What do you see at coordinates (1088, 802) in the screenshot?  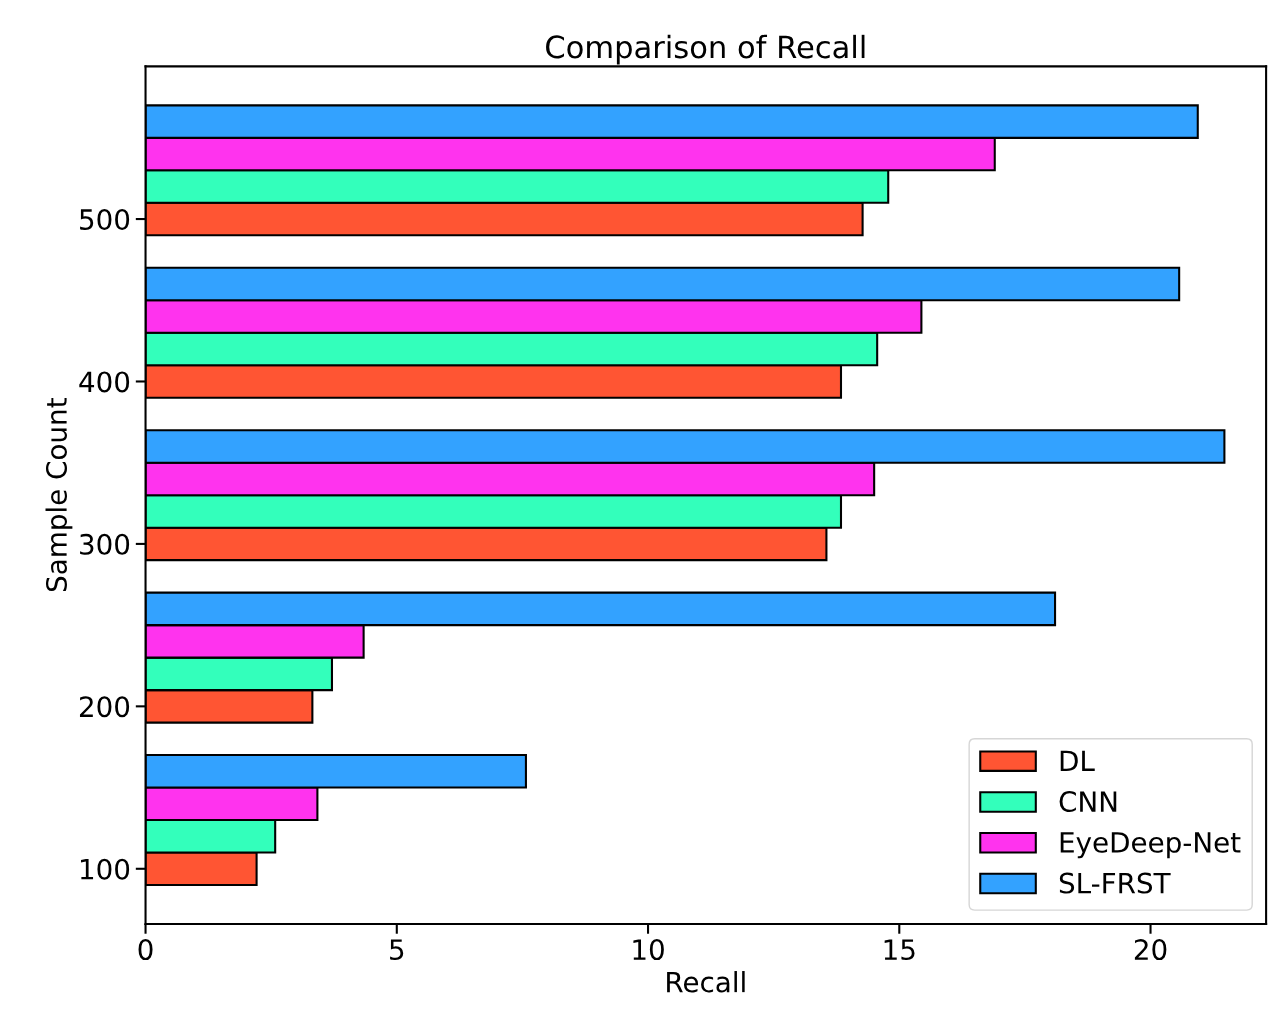 I see `legend-label: CNN` at bounding box center [1088, 802].